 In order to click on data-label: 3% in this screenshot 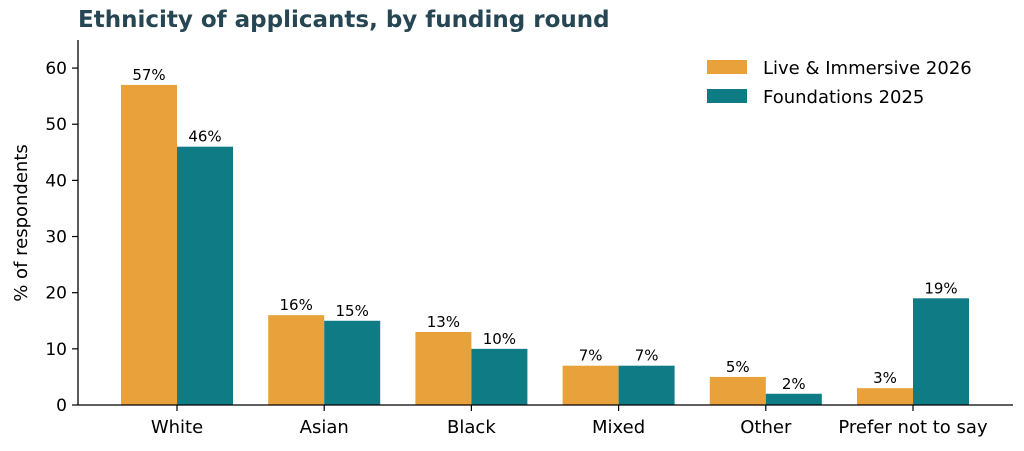, I will do `click(885, 378)`.